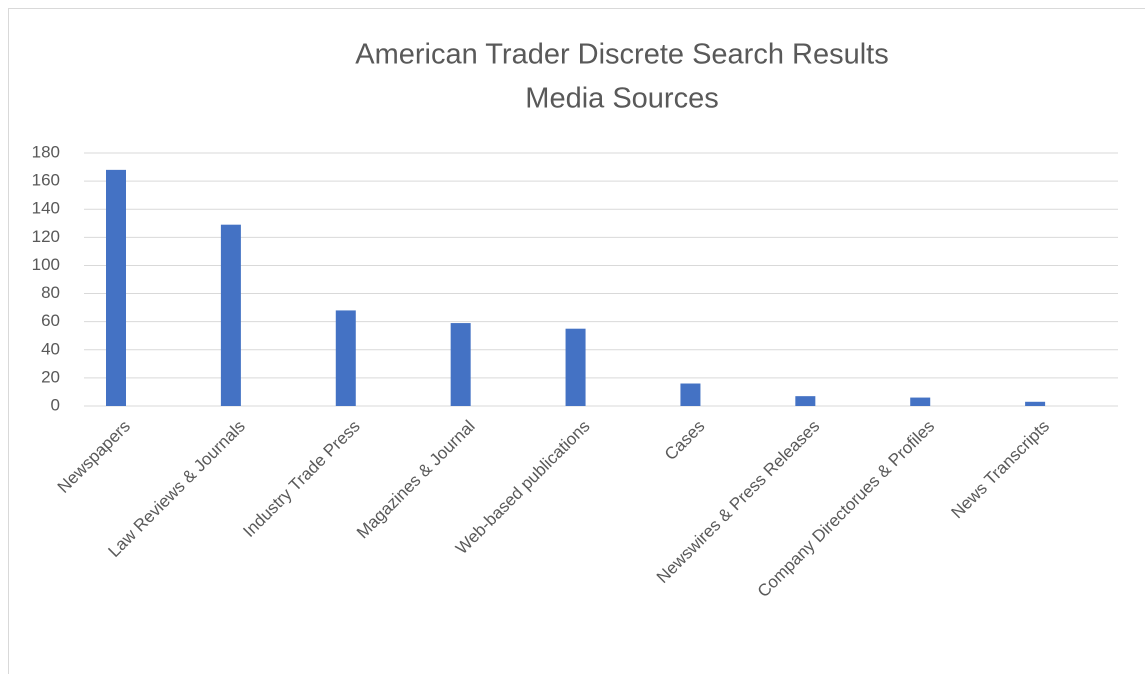 The width and height of the screenshot is (1145, 674). What do you see at coordinates (50, 348) in the screenshot?
I see `y-tick-label: 40` at bounding box center [50, 348].